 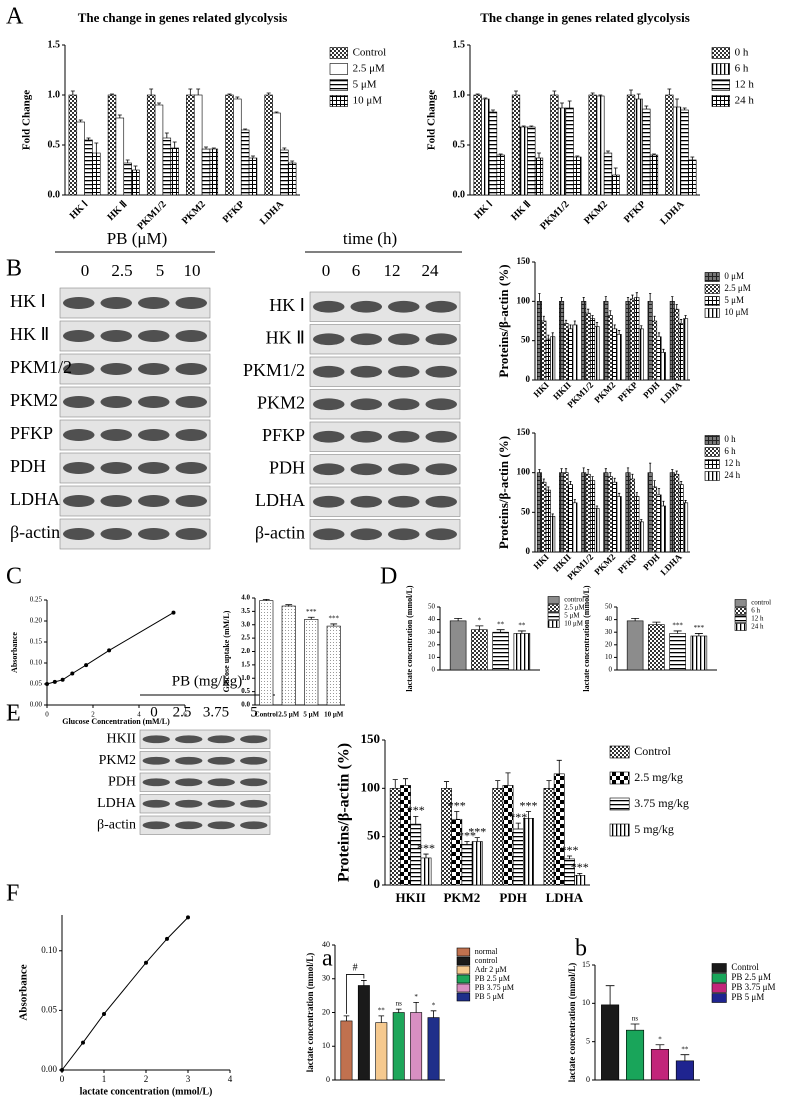 What do you see at coordinates (85, 270) in the screenshot?
I see `lane-label: 0` at bounding box center [85, 270].